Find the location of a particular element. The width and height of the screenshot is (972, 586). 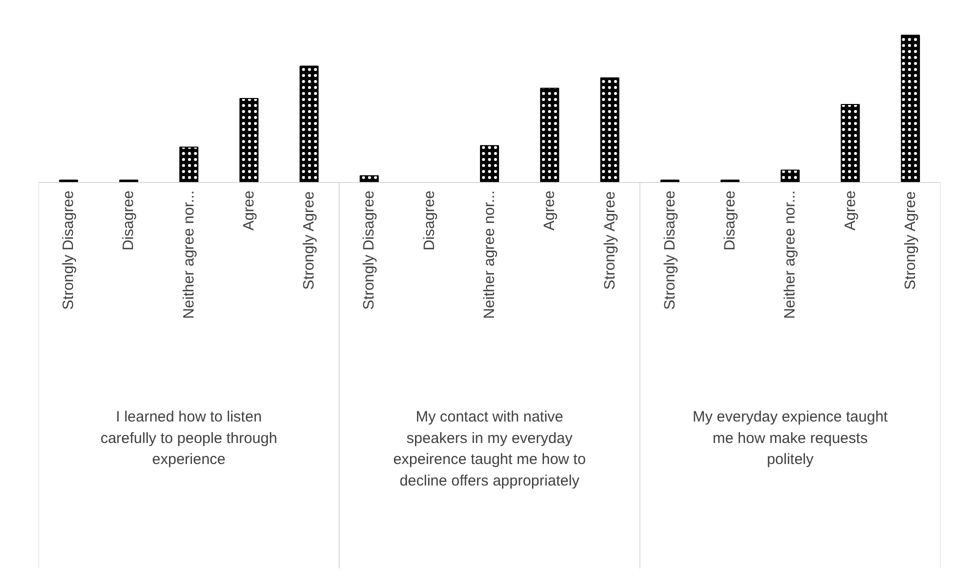

text: My contact with native speakers in my everyday expeirence taught me how to decline offers appropriately is located at coordinates (489, 449).